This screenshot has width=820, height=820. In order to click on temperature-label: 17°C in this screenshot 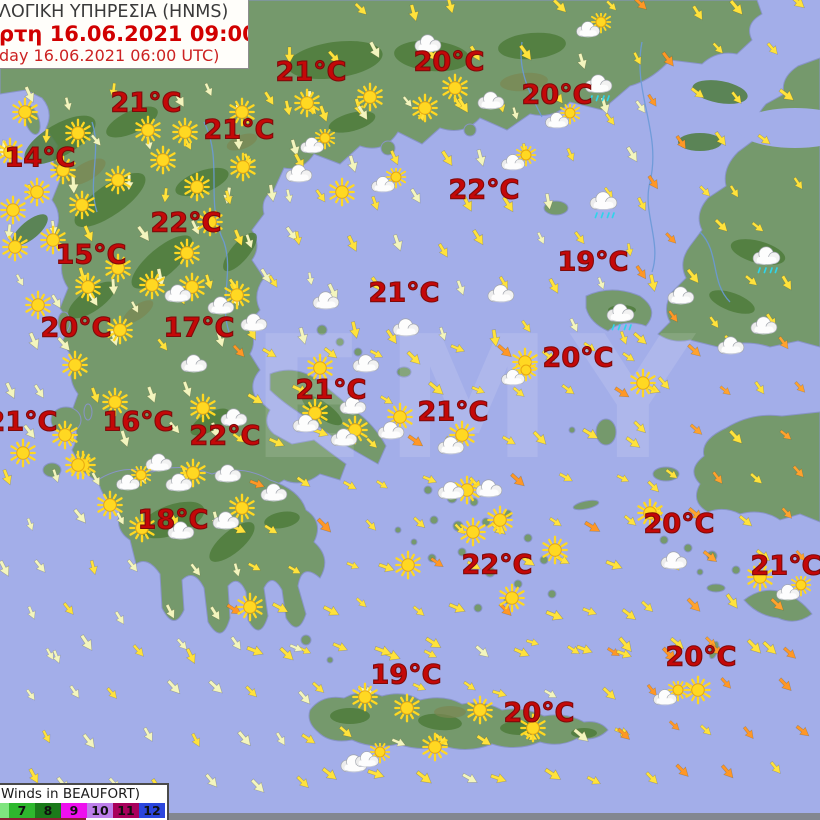, I will do `click(199, 328)`.